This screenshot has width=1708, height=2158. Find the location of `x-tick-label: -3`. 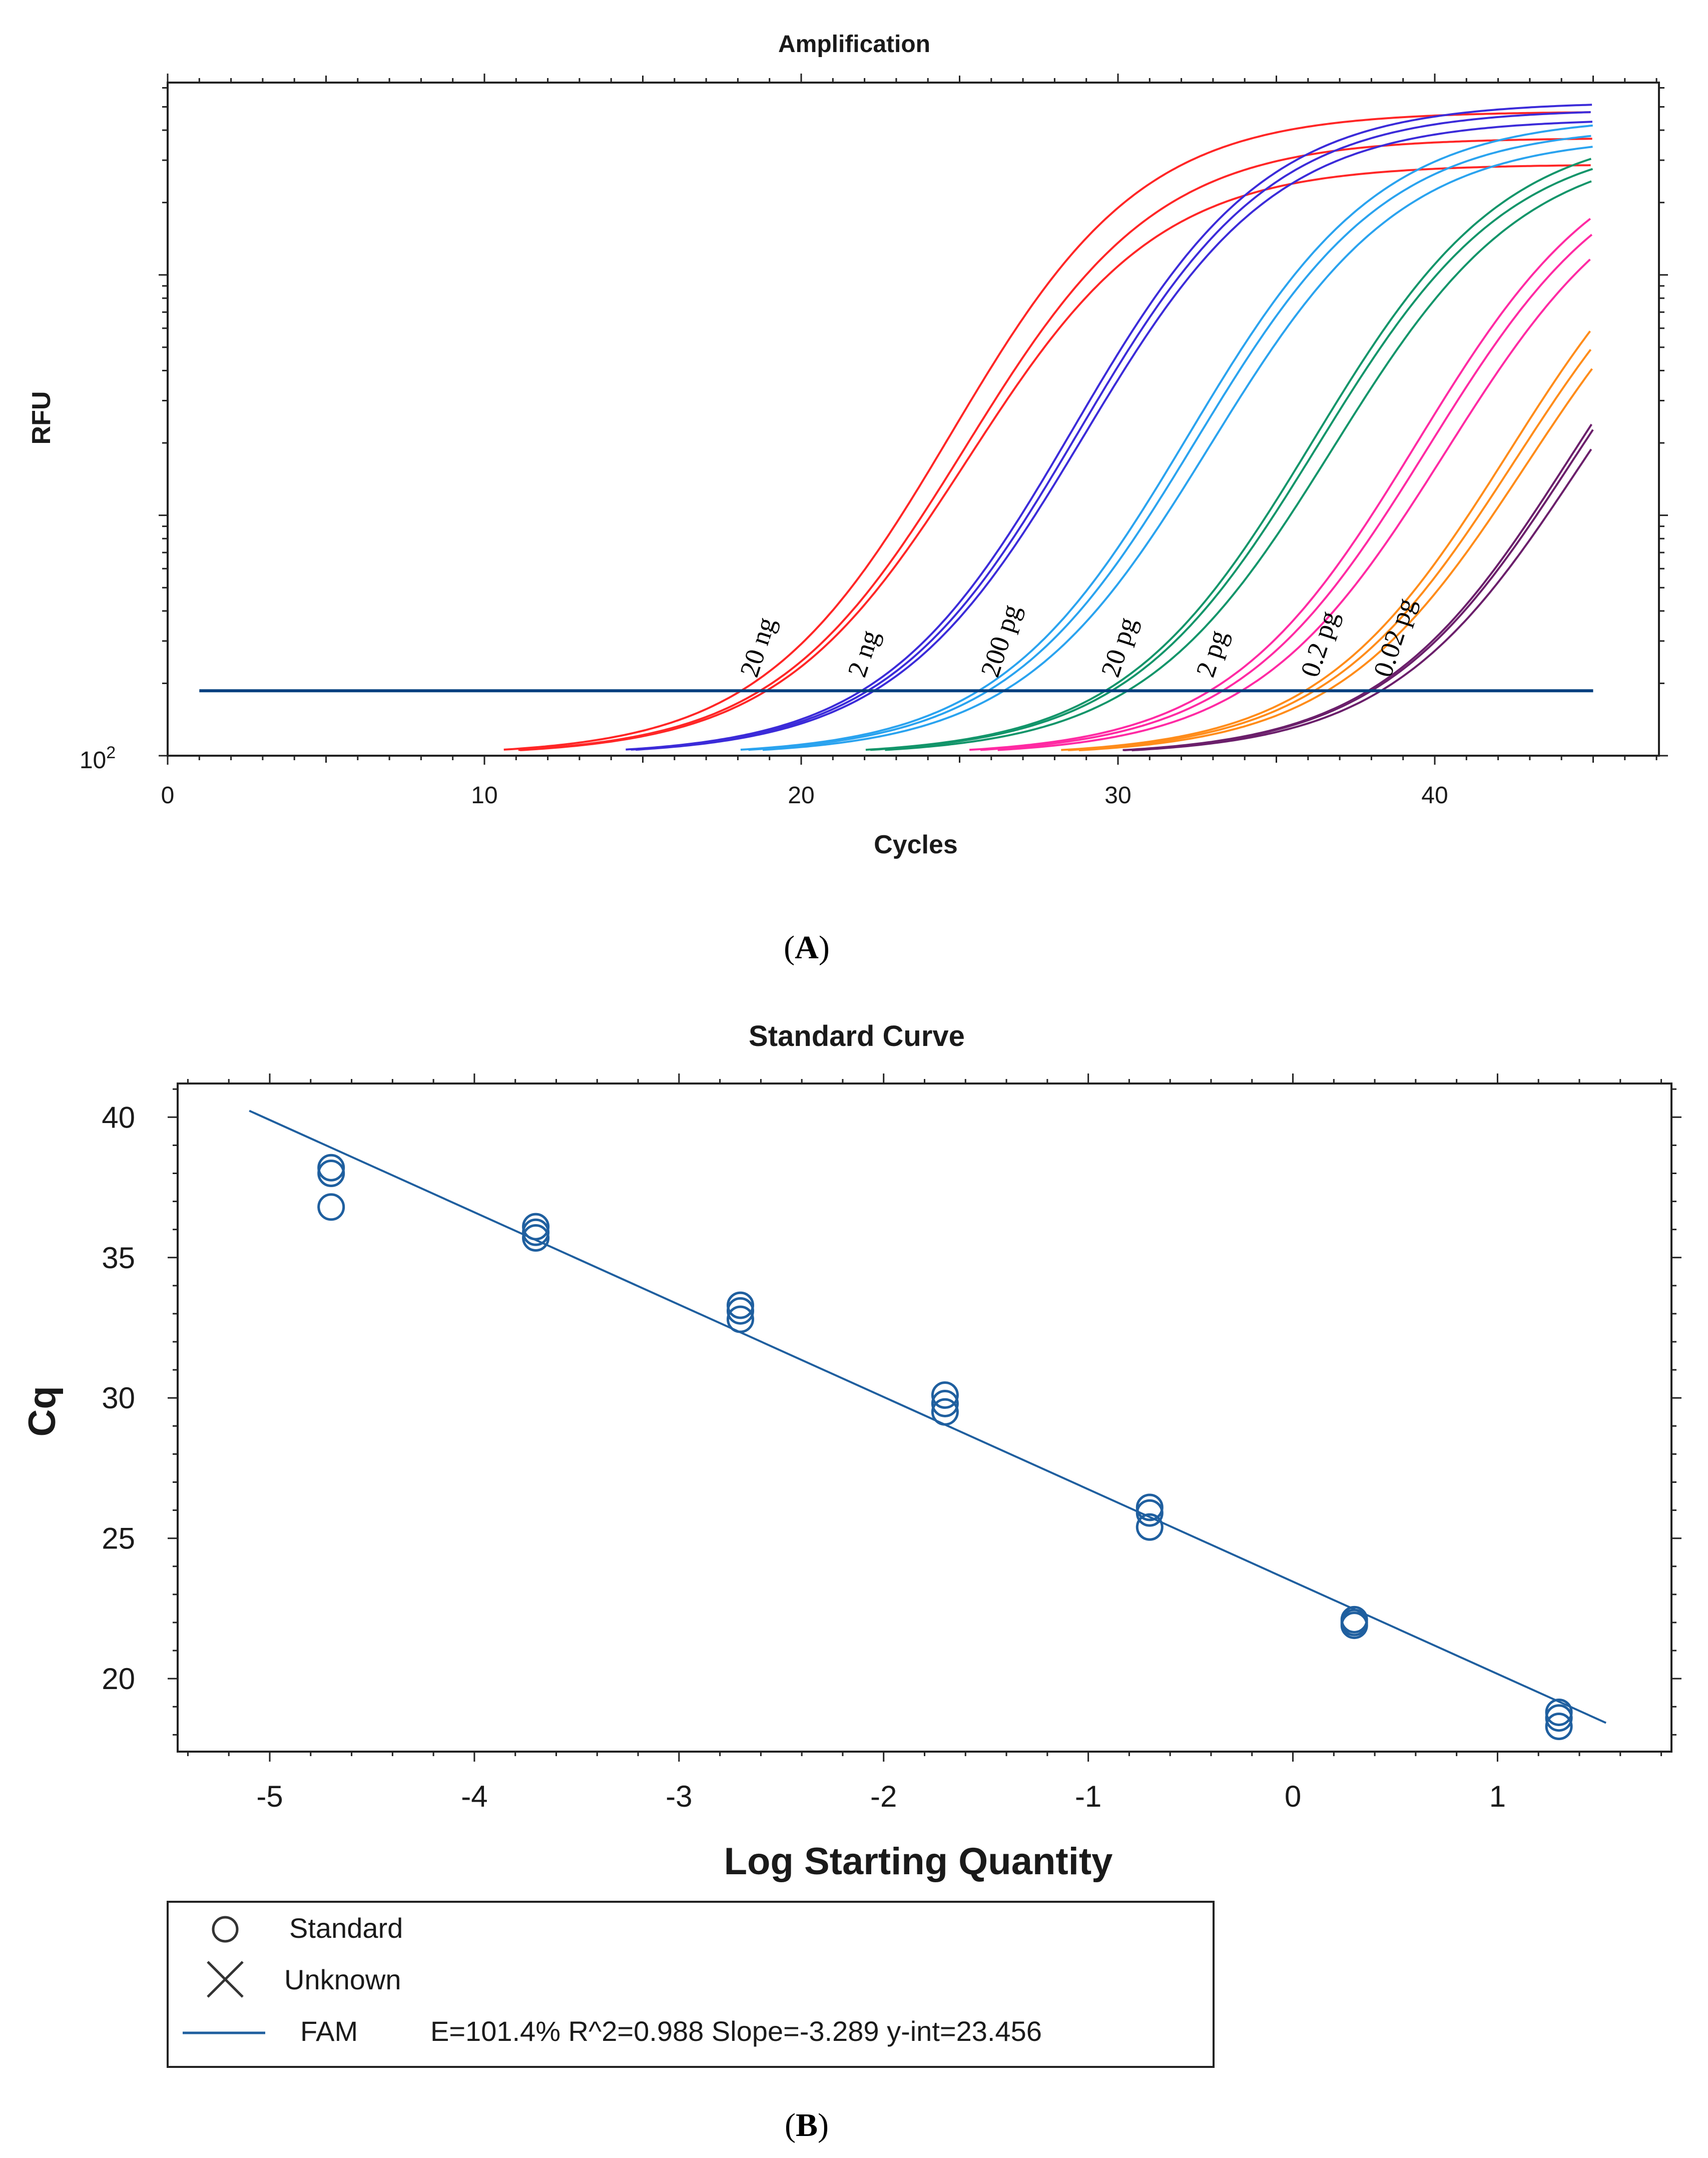

x-tick-label: -3 is located at coordinates (679, 1796).